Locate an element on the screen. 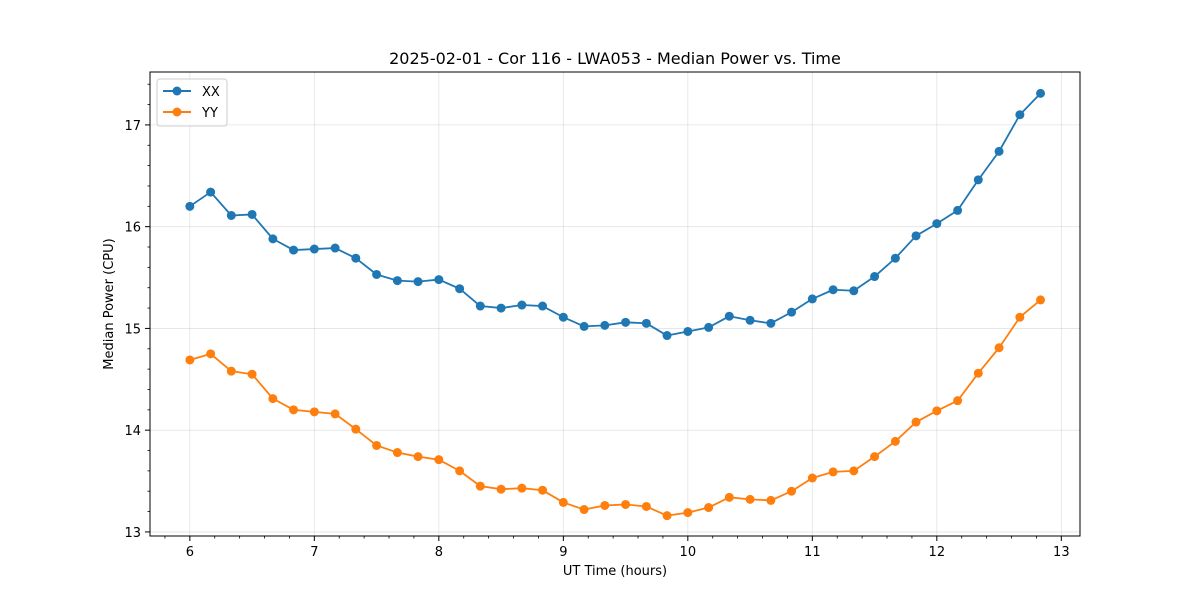  legend-label-yy: YY is located at coordinates (209, 113).